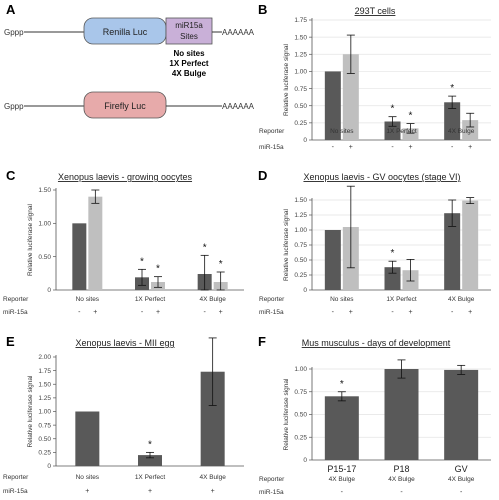 This screenshot has height=500, width=499. I want to click on x-category-label: P18, so click(401, 469).